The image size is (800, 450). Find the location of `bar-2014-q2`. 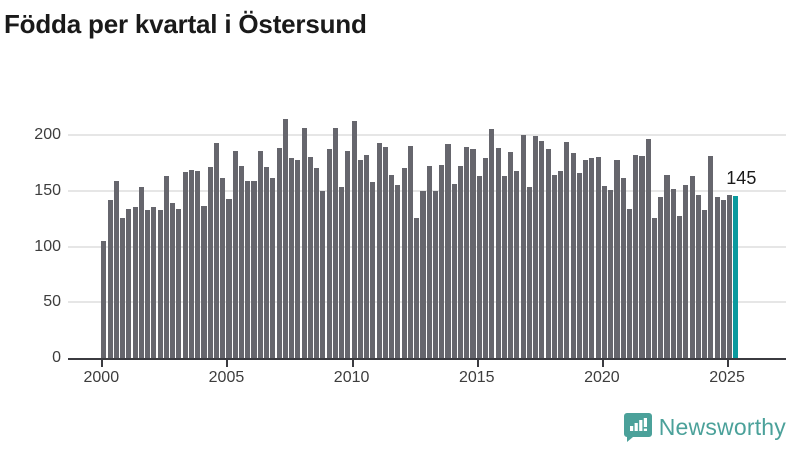

bar-2014-q2 is located at coordinates (460, 262).